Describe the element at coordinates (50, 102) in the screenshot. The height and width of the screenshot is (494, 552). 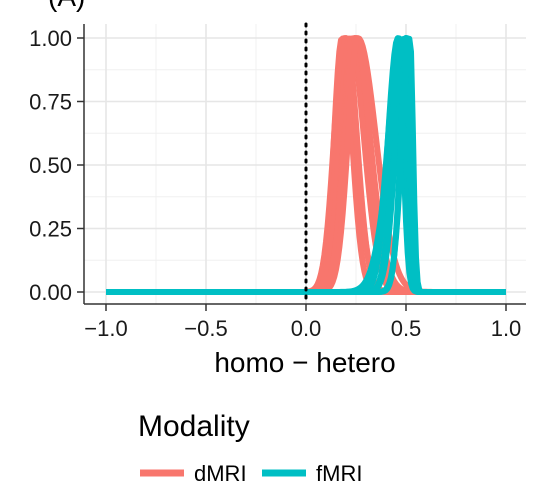
I see `y-tick-label: 0.75` at that location.